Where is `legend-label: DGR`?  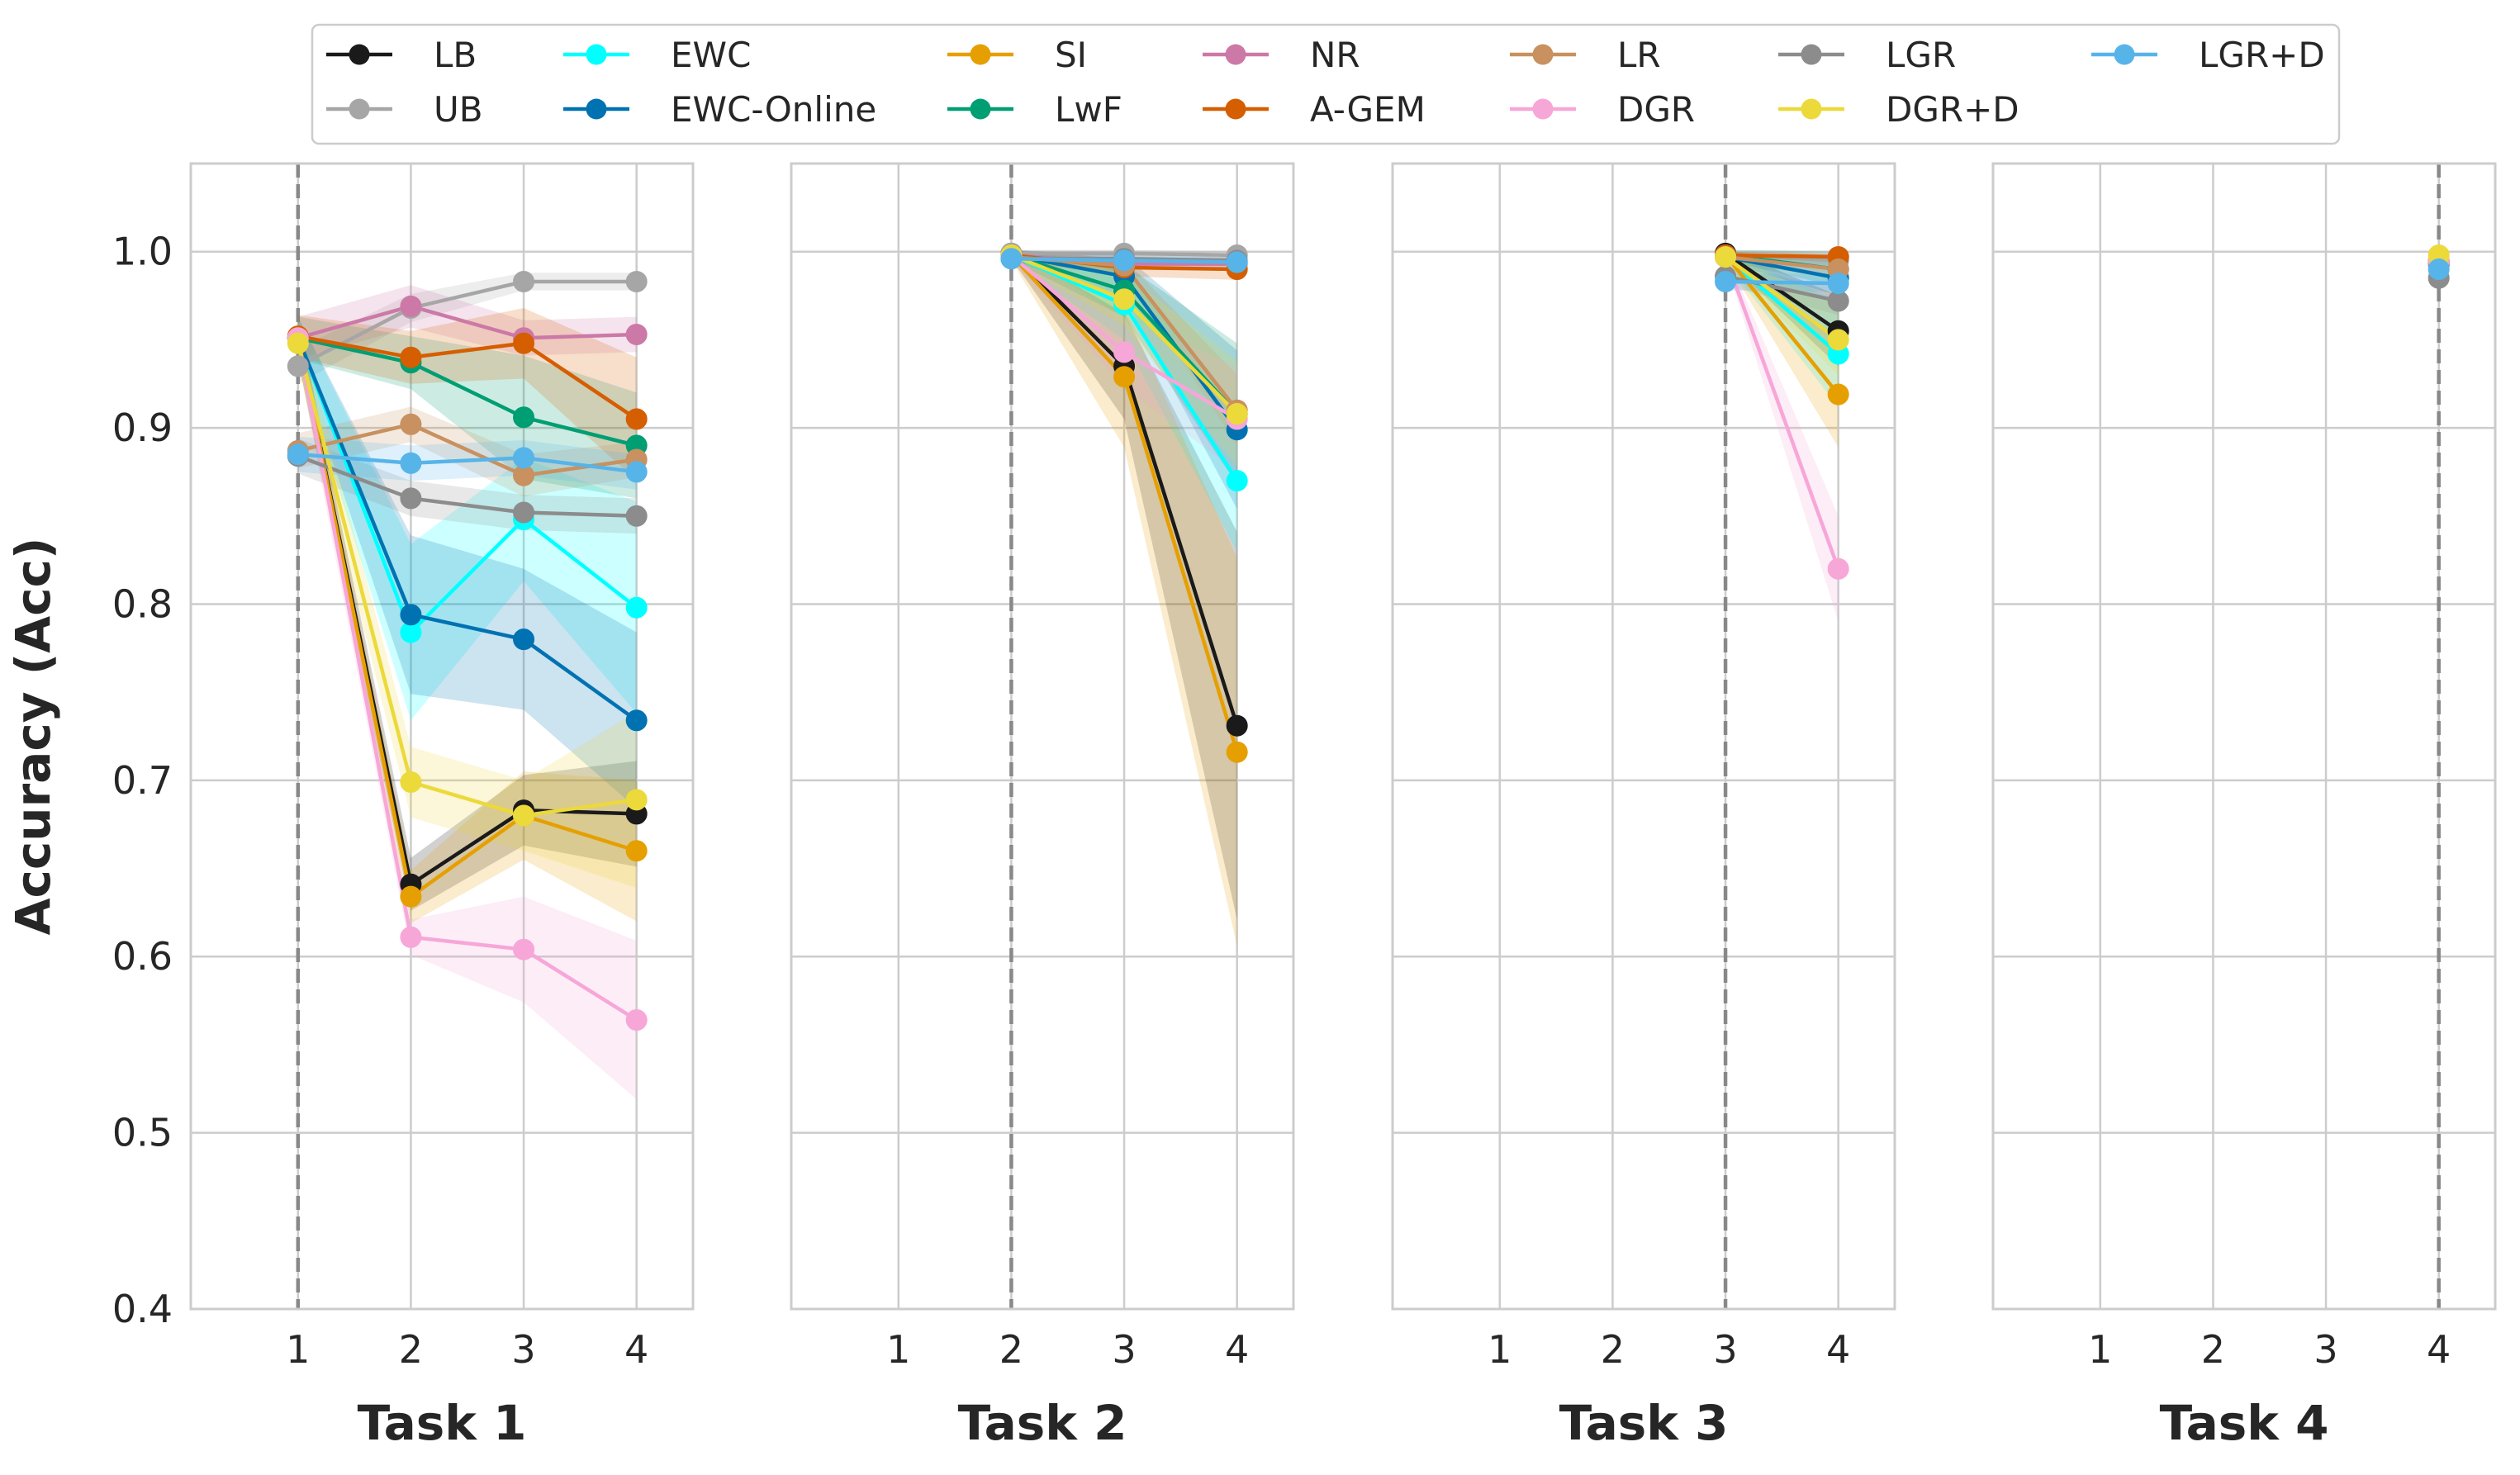 legend-label: DGR is located at coordinates (1656, 110).